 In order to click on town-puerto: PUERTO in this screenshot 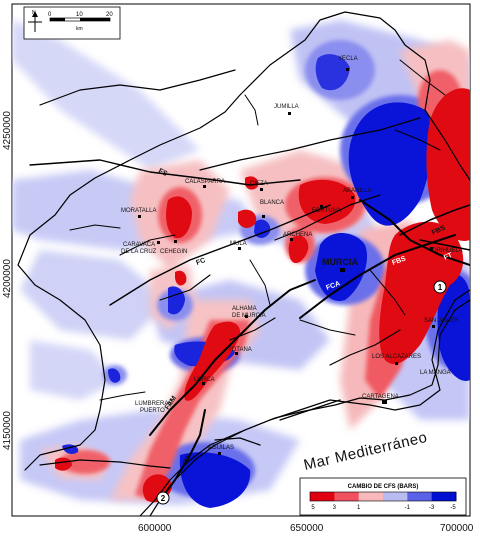, I will do `click(152, 411)`.